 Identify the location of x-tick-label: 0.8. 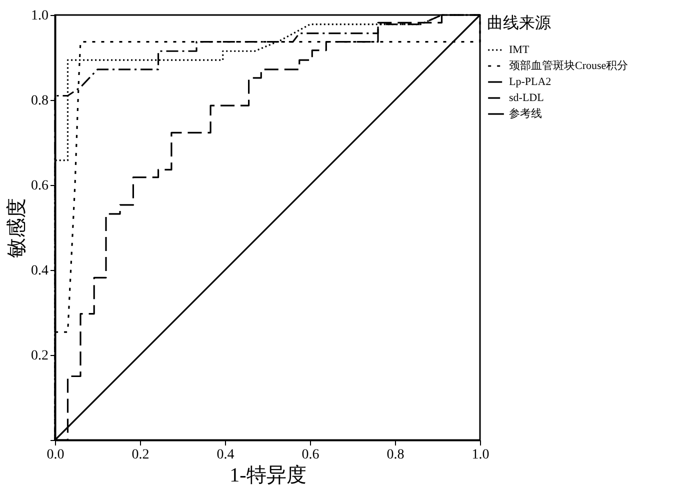
(395, 455).